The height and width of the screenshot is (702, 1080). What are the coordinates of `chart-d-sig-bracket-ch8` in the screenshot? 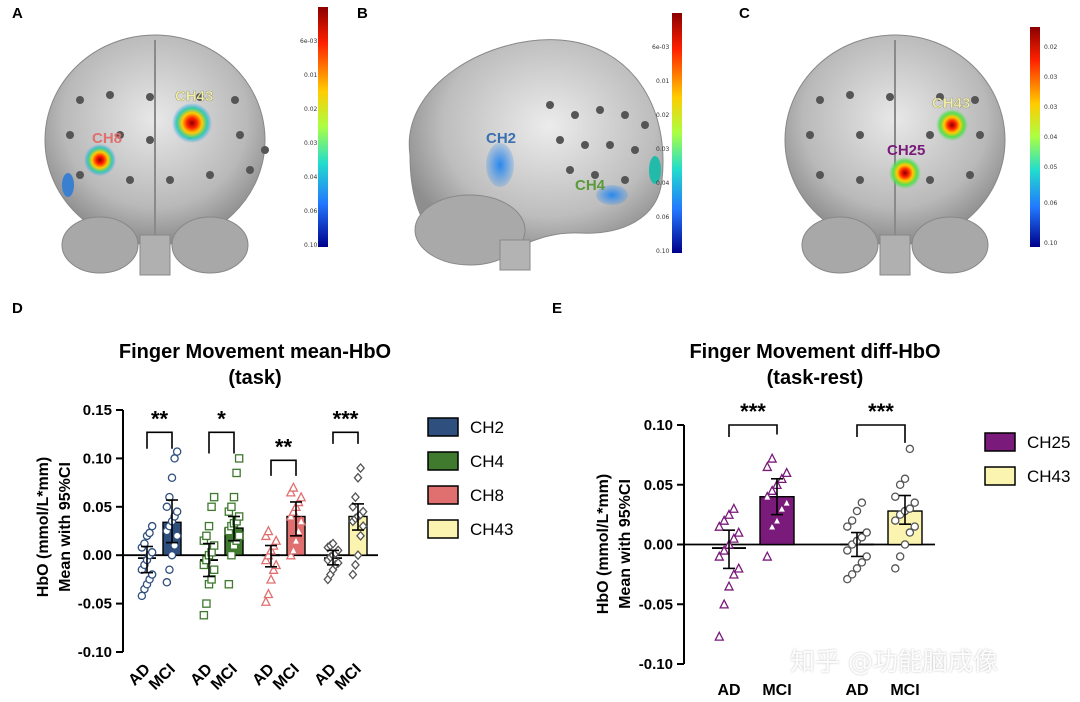 It's located at (283, 467).